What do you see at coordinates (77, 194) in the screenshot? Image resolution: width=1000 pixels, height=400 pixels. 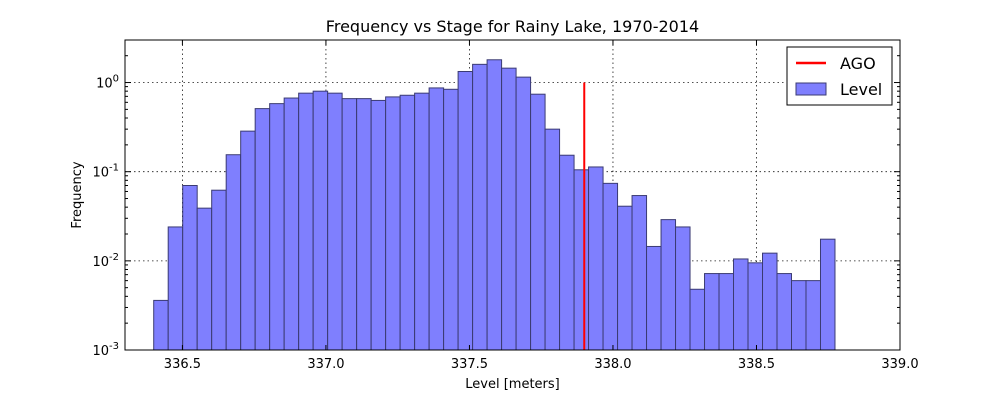 I see `y-axis-label: Frequency` at bounding box center [77, 194].